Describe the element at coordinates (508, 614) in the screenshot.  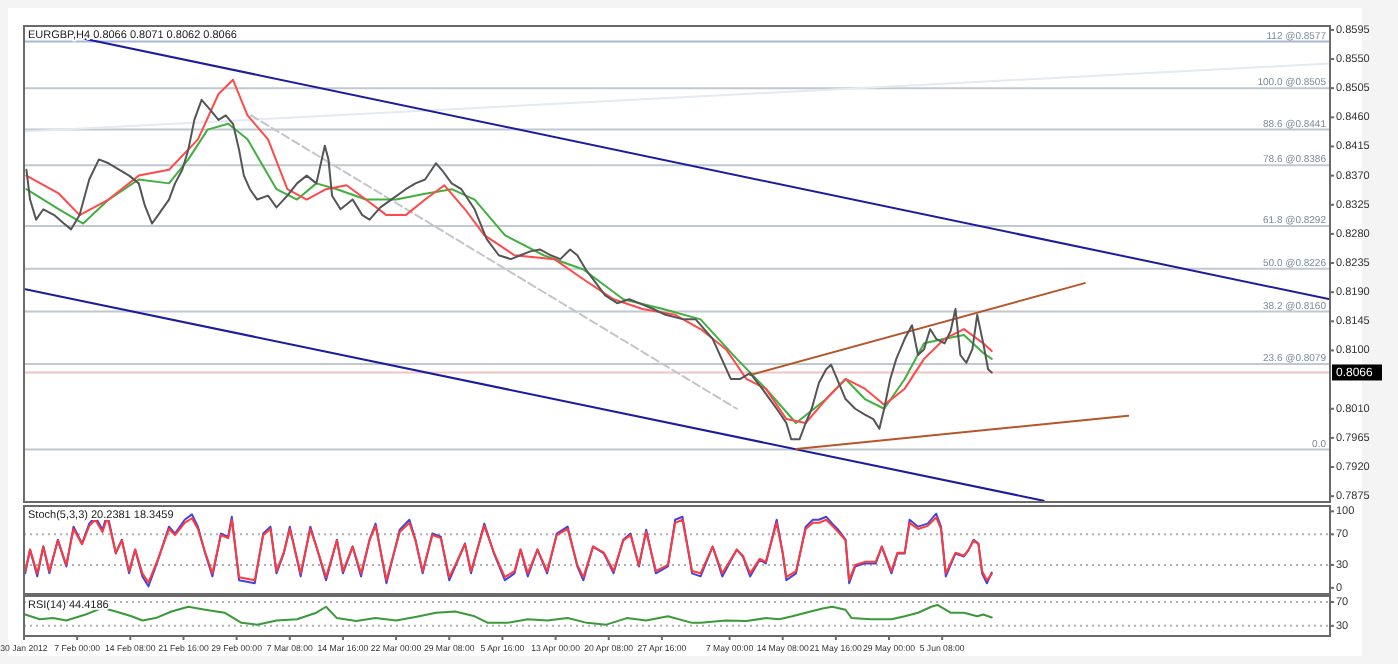
I see `line-series` at that location.